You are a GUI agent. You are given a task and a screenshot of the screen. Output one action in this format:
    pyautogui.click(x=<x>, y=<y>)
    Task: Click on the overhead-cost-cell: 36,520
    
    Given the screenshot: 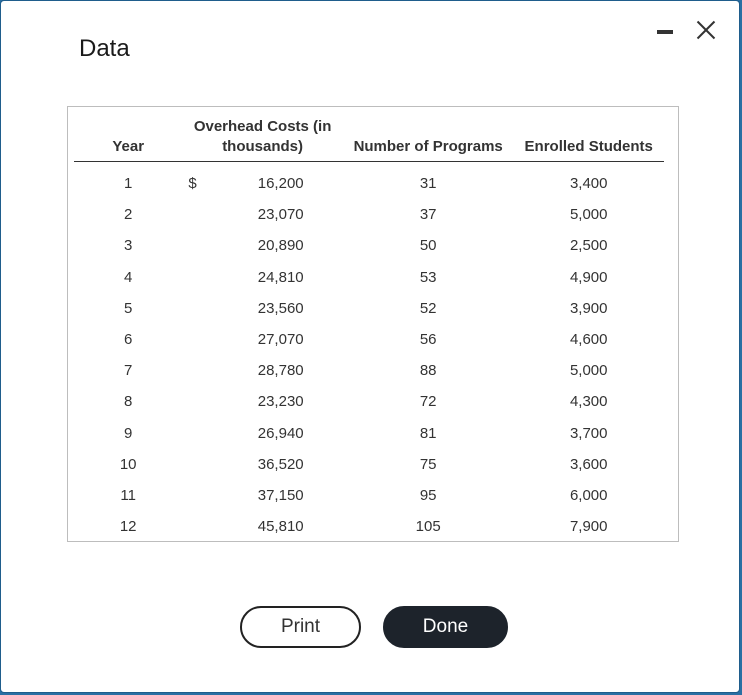 What is the action you would take?
    pyautogui.click(x=280, y=464)
    